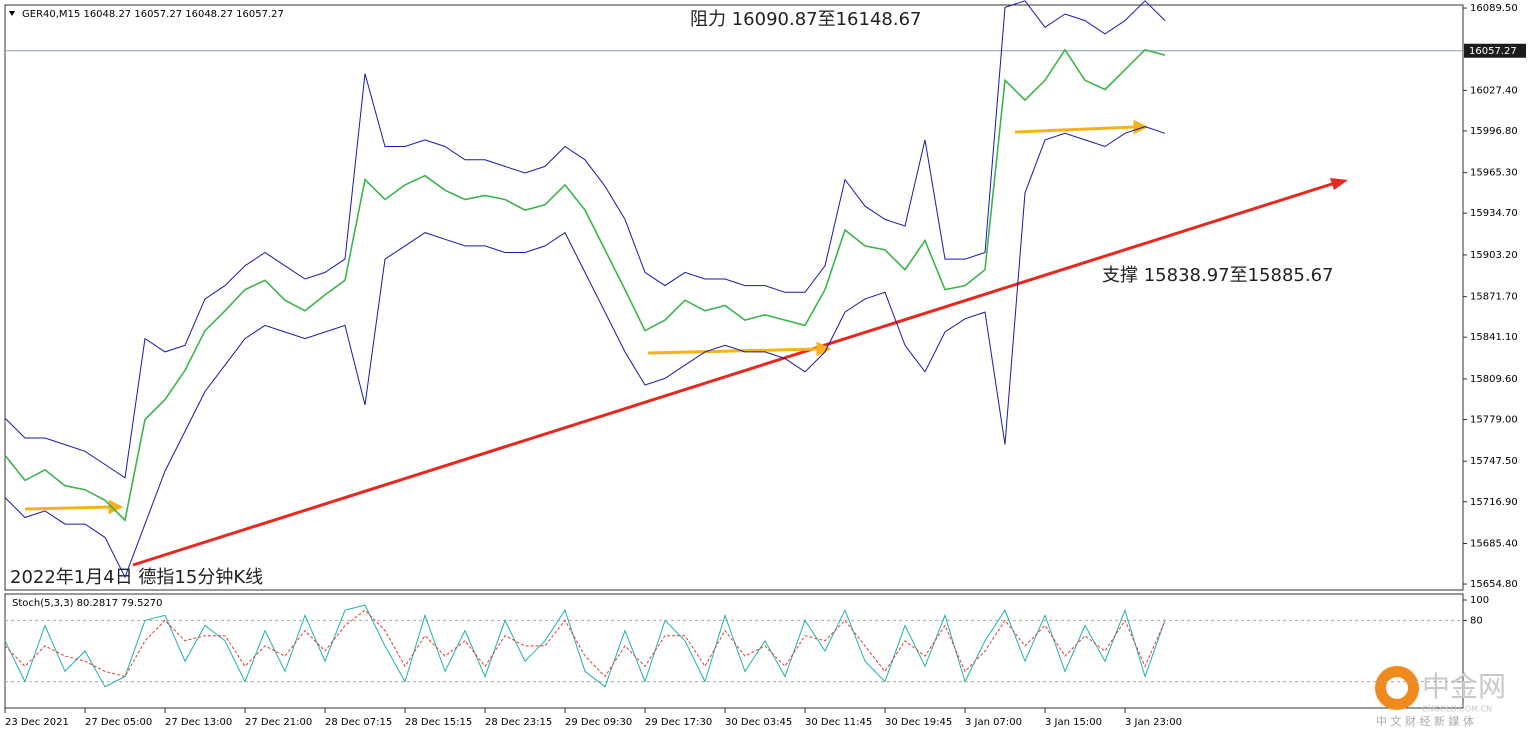 The image size is (1530, 740). What do you see at coordinates (993, 722) in the screenshot?
I see `x-tick-label: 3 Jan 07:00` at bounding box center [993, 722].